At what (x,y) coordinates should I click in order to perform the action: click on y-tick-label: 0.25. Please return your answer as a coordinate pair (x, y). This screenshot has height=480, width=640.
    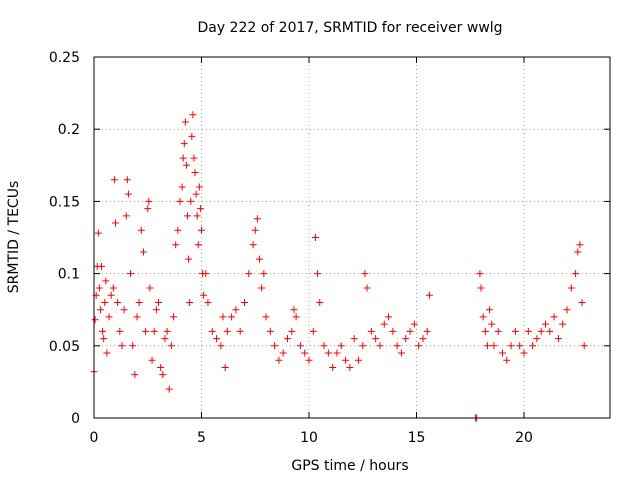
    Looking at the image, I should click on (64, 58).